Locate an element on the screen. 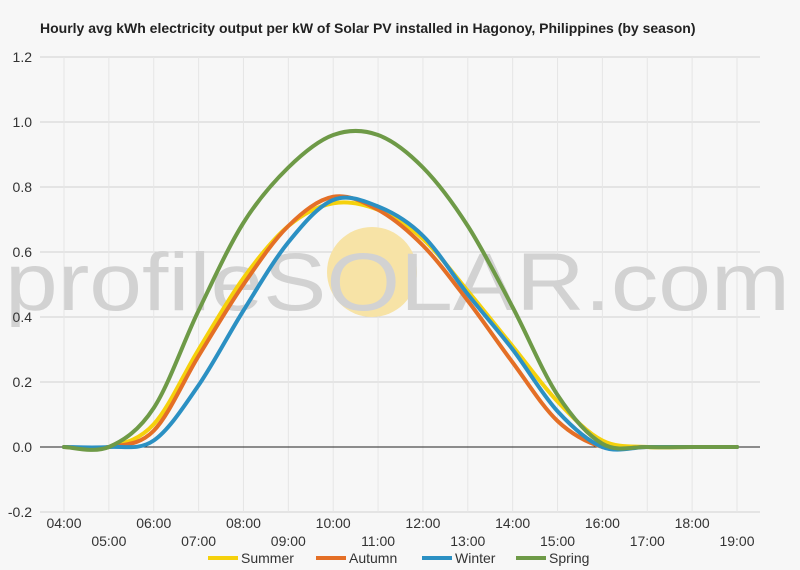  legend-label: Autumn is located at coordinates (373, 558).